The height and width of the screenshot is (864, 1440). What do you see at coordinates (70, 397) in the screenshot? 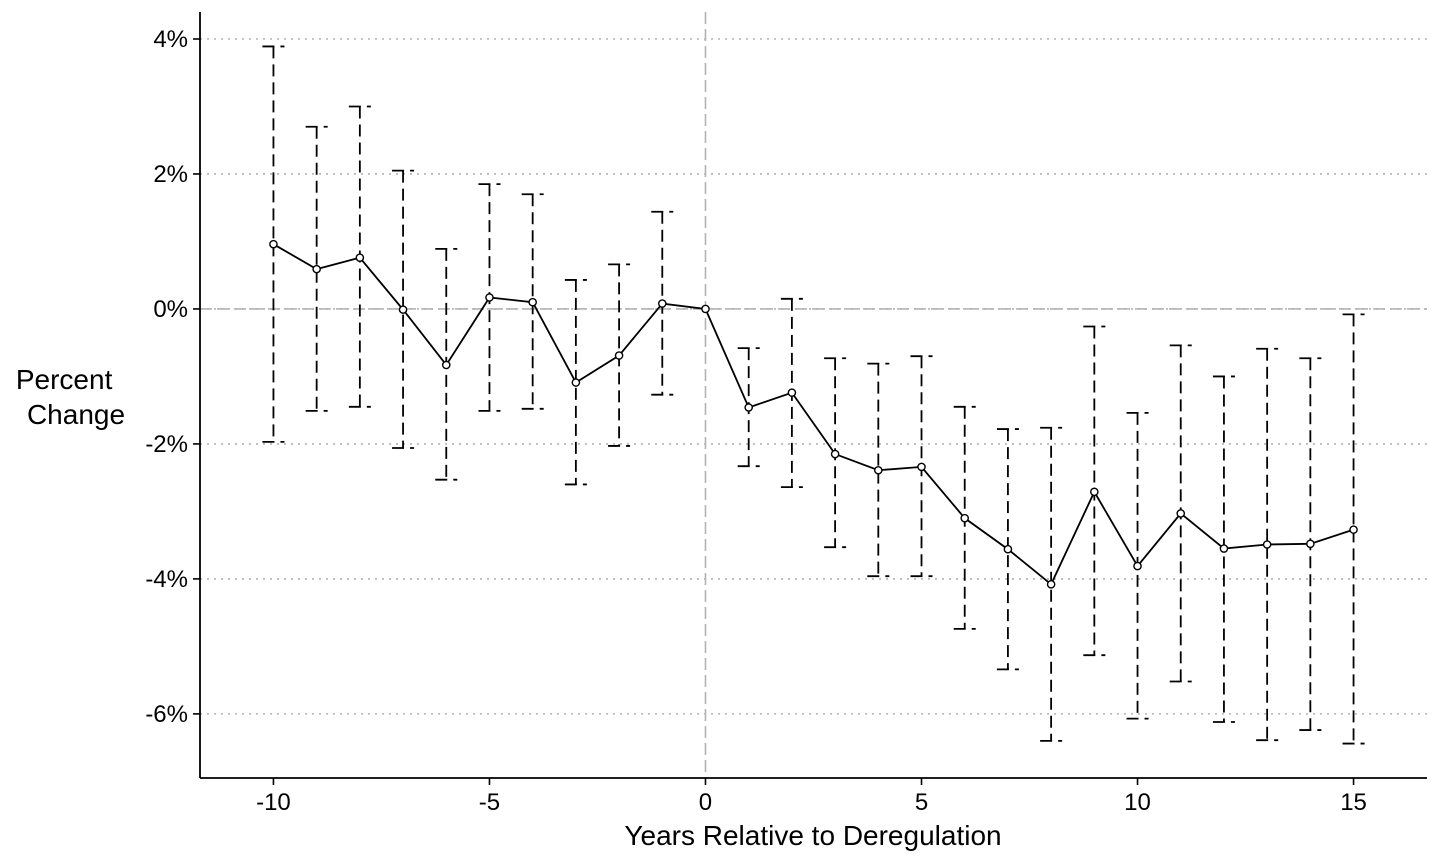
I see `y-axis-title: Percent Change` at bounding box center [70, 397].